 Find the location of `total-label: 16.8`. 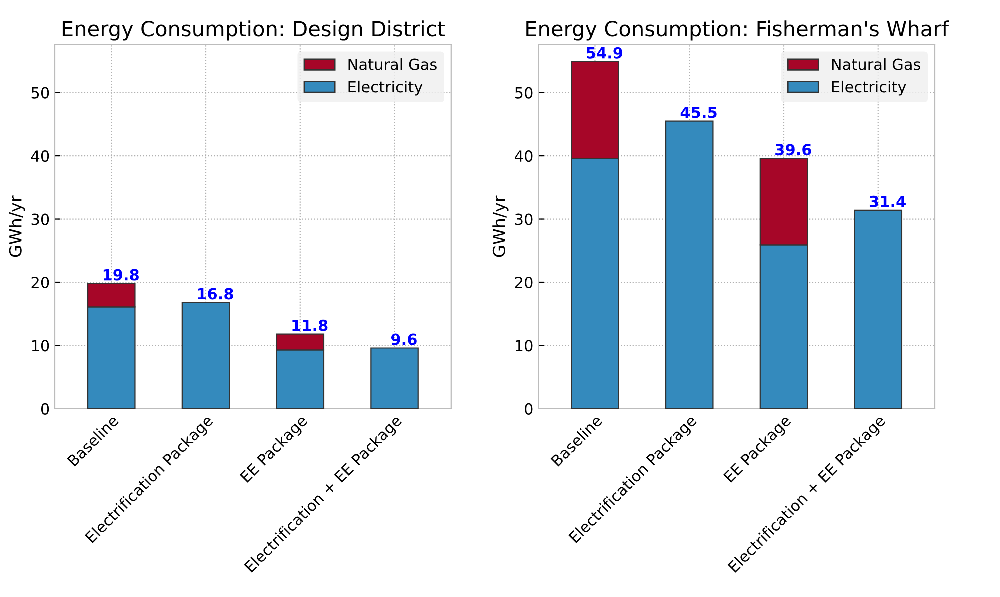

total-label: 16.8 is located at coordinates (216, 294).